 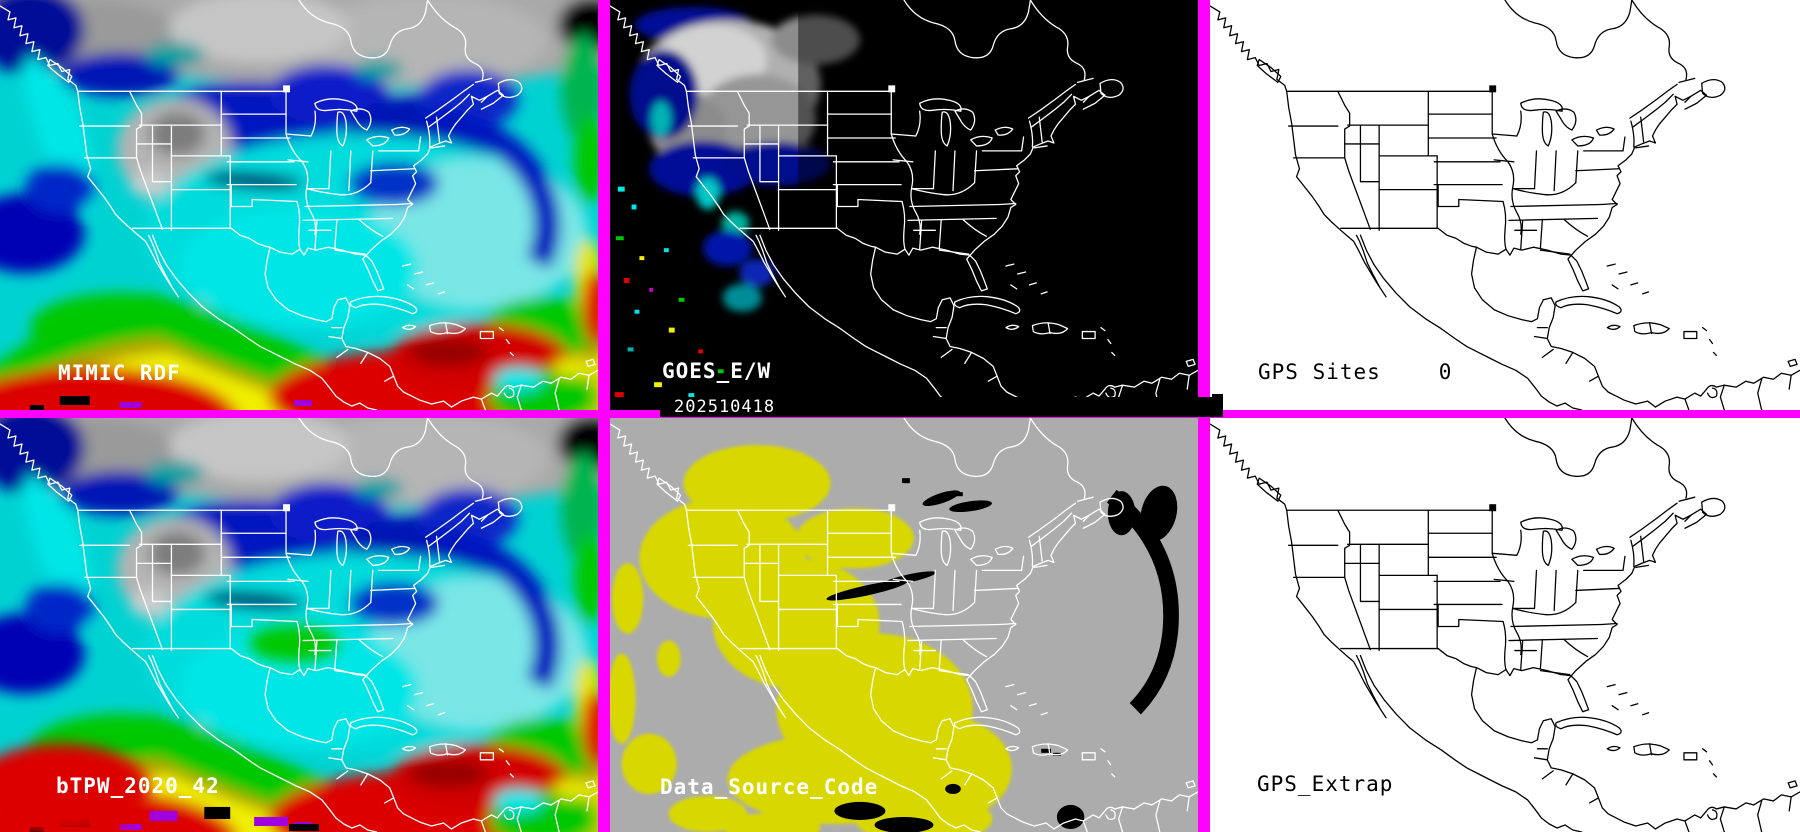 I want to click on gps-sites-label: GPS Sites, so click(x=1319, y=372).